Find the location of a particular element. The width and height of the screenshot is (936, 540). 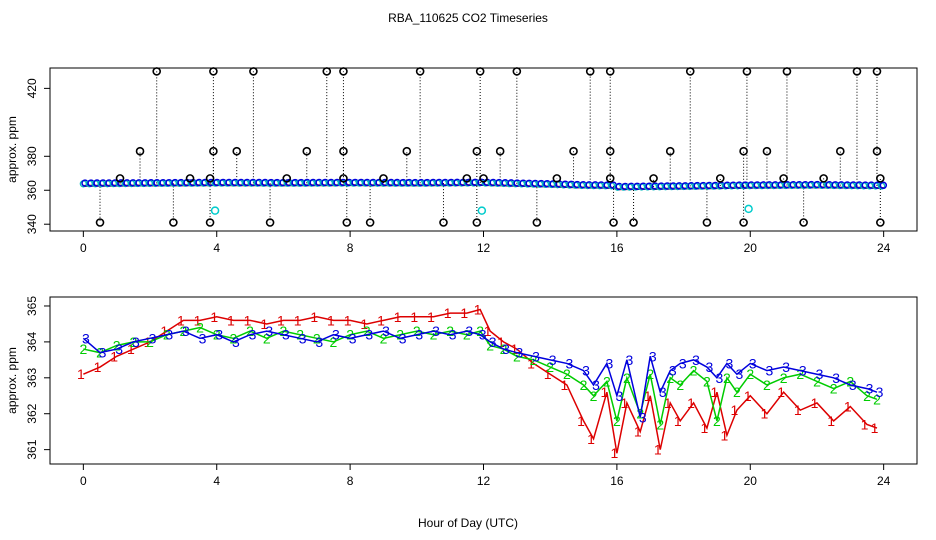

bottom-y-tick-label: 363 is located at coordinates (32, 377).